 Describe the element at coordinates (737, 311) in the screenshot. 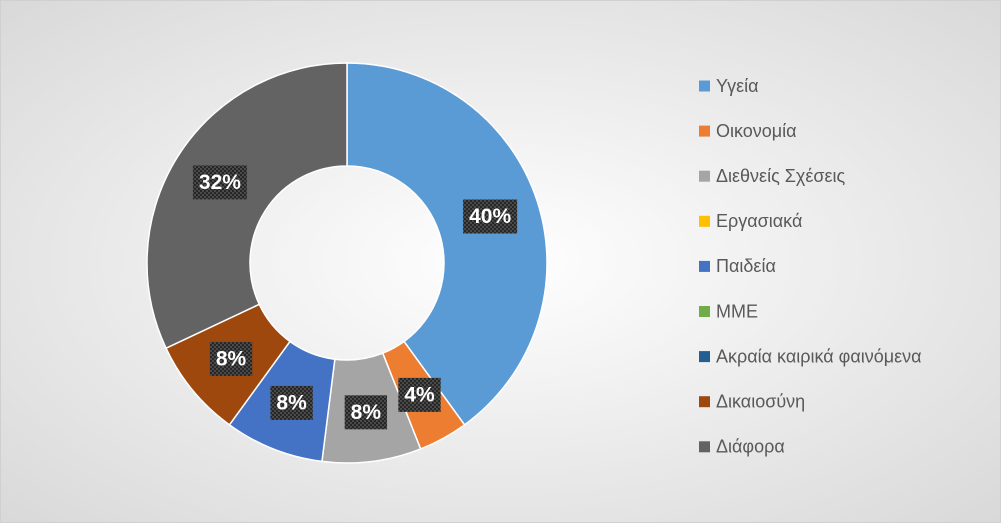

I see `legend-label: ΜΜΕ` at that location.